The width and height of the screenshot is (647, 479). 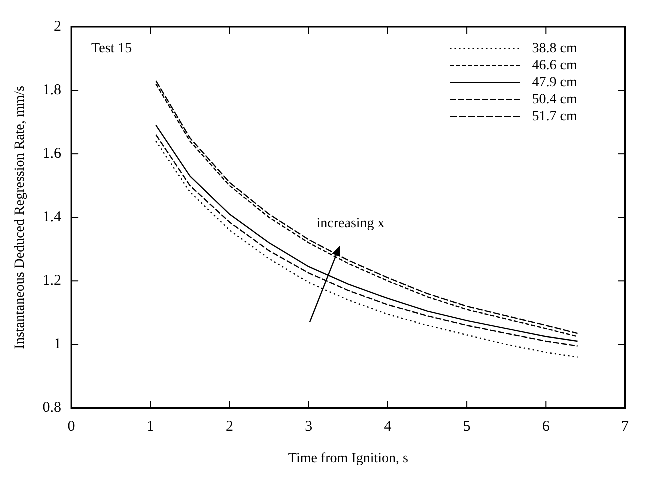 I want to click on x-tick-label: 4, so click(x=388, y=427).